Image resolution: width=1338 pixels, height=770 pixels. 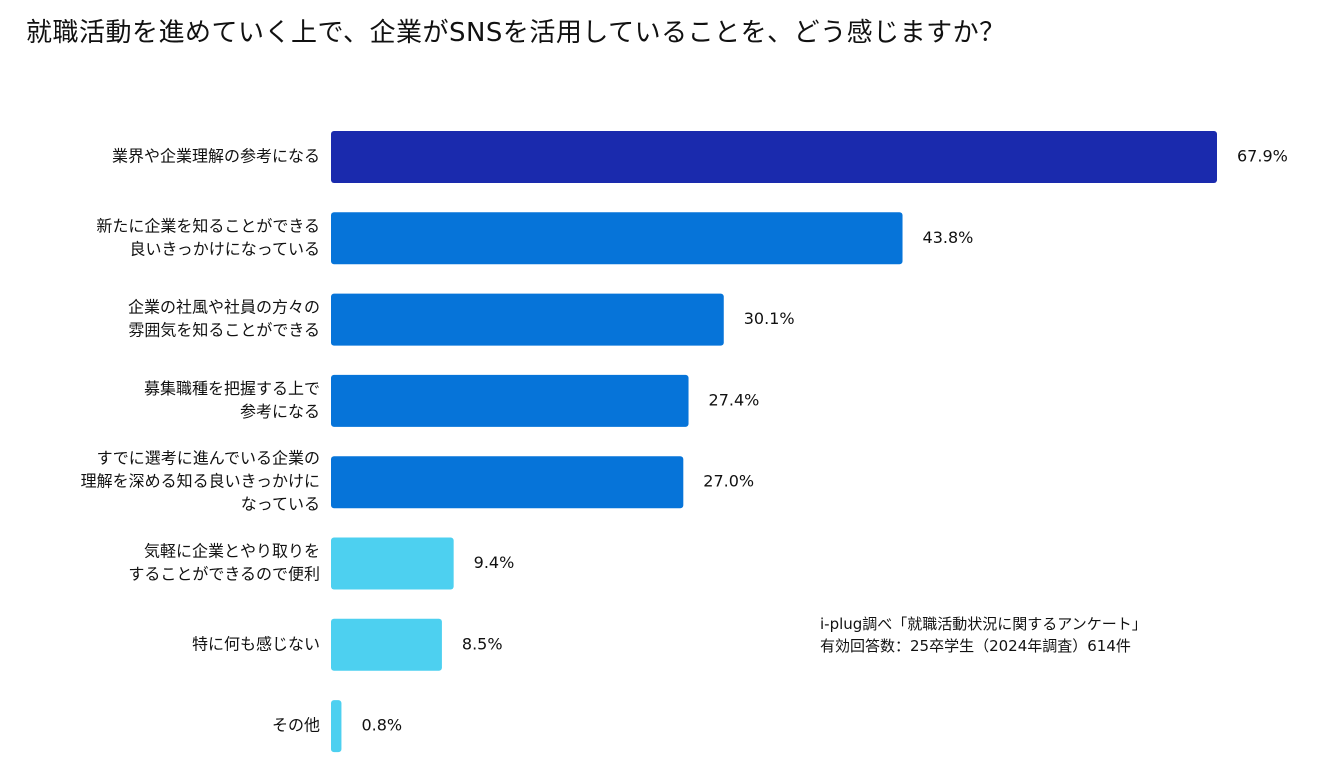 I want to click on category-label-7-line-1: 特に何も感じない, so click(x=256, y=643).